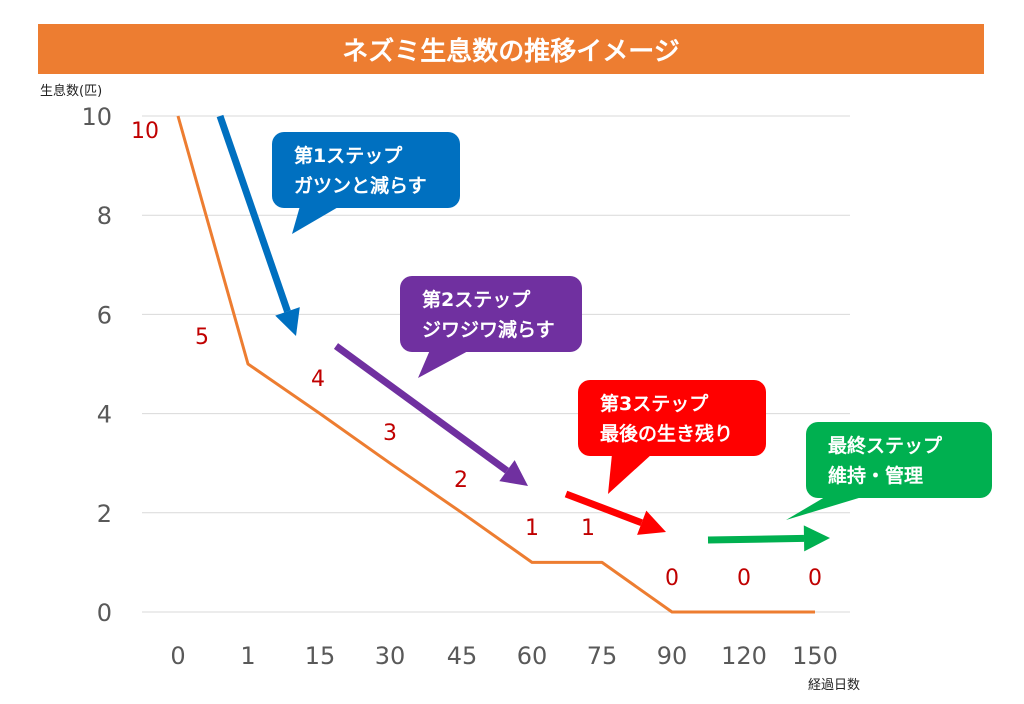 This screenshot has width=1024, height=704. Describe the element at coordinates (476, 299) in the screenshot. I see `callout-text: 第2ステップ` at that location.